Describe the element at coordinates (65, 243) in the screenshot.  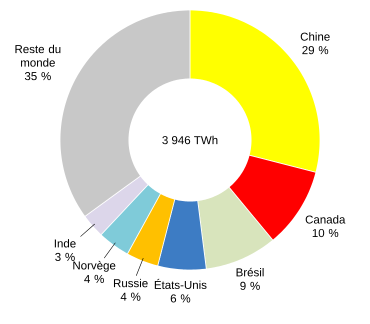
I see `slice-label: Inde` at that location.